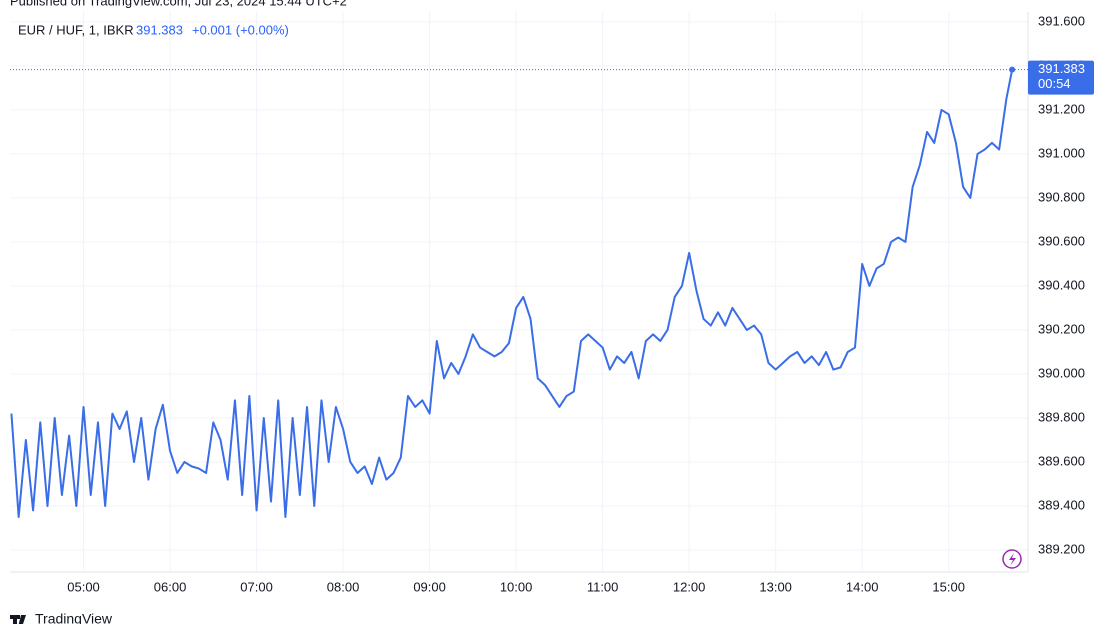 This screenshot has width=1110, height=624. I want to click on x-tick-label: 09:00, so click(429, 586).